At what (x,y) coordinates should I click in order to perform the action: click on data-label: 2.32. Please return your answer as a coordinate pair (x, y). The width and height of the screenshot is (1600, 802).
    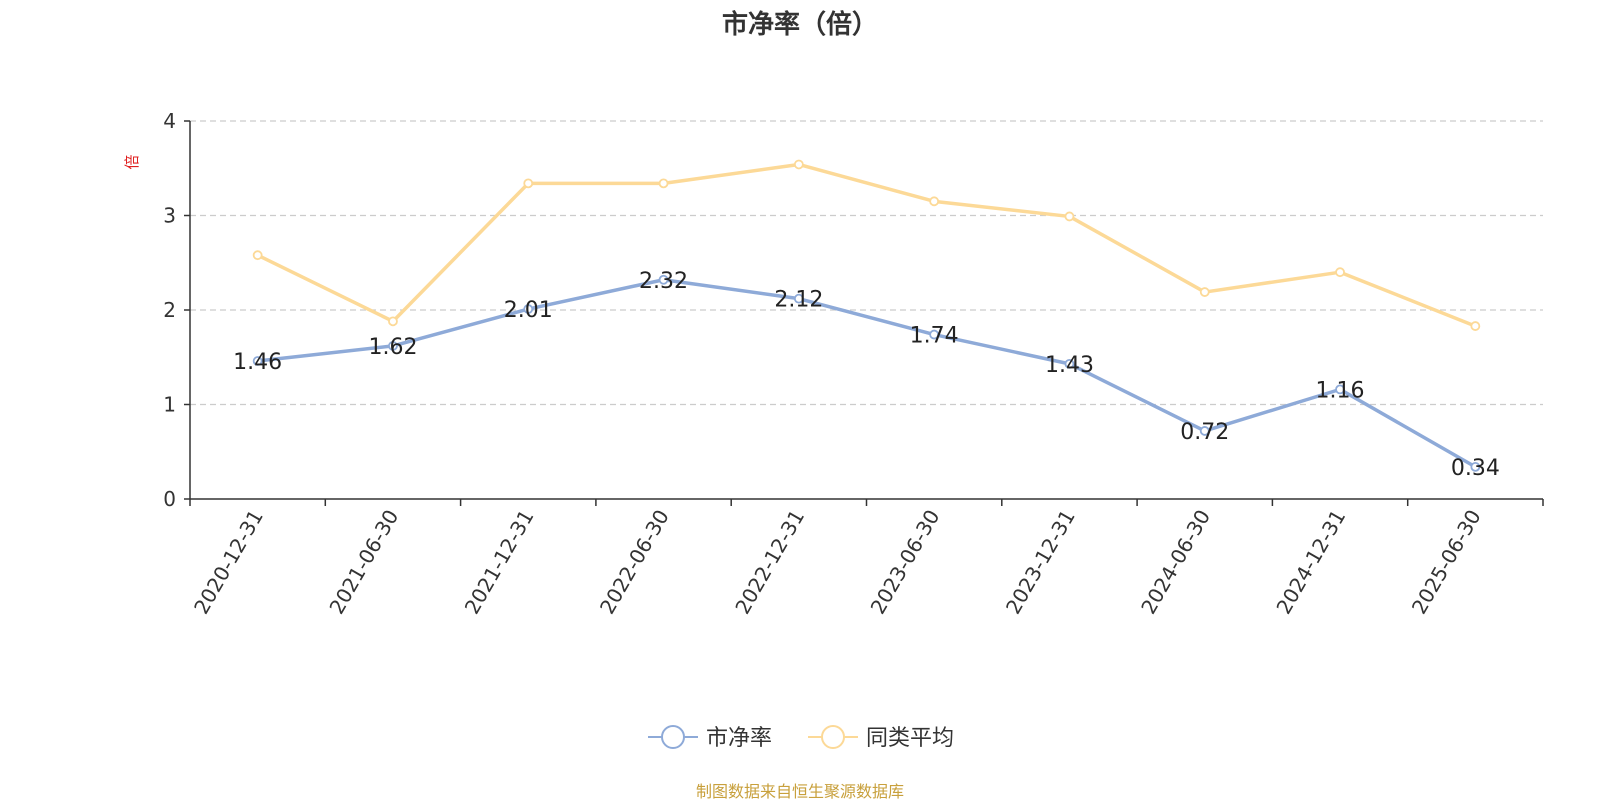
    Looking at the image, I should click on (663, 281).